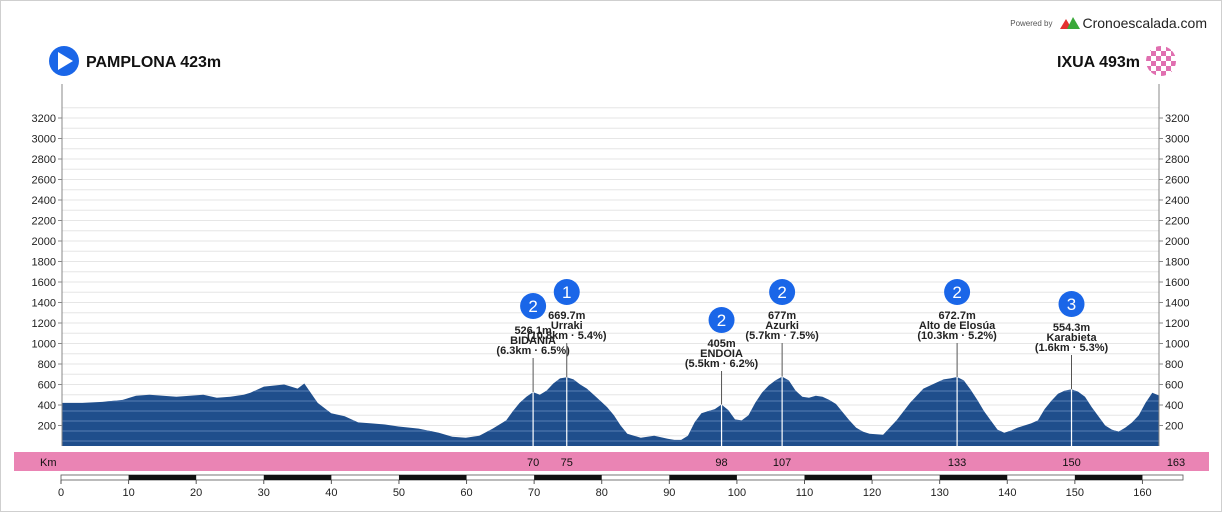 Image resolution: width=1222 pixels, height=512 pixels. Describe the element at coordinates (1075, 493) in the screenshot. I see `x-tick-label: 150` at that location.